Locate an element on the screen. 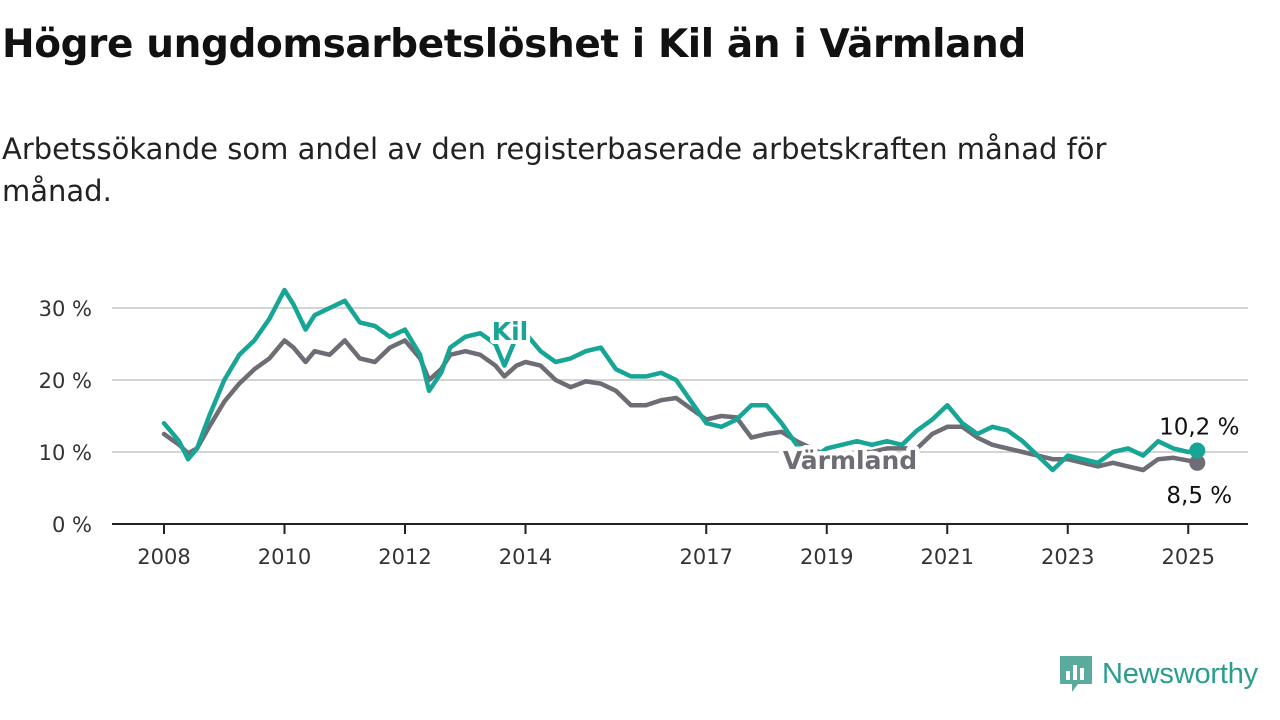 The image size is (1280, 720). y-tick-label: 10 % is located at coordinates (65, 453).